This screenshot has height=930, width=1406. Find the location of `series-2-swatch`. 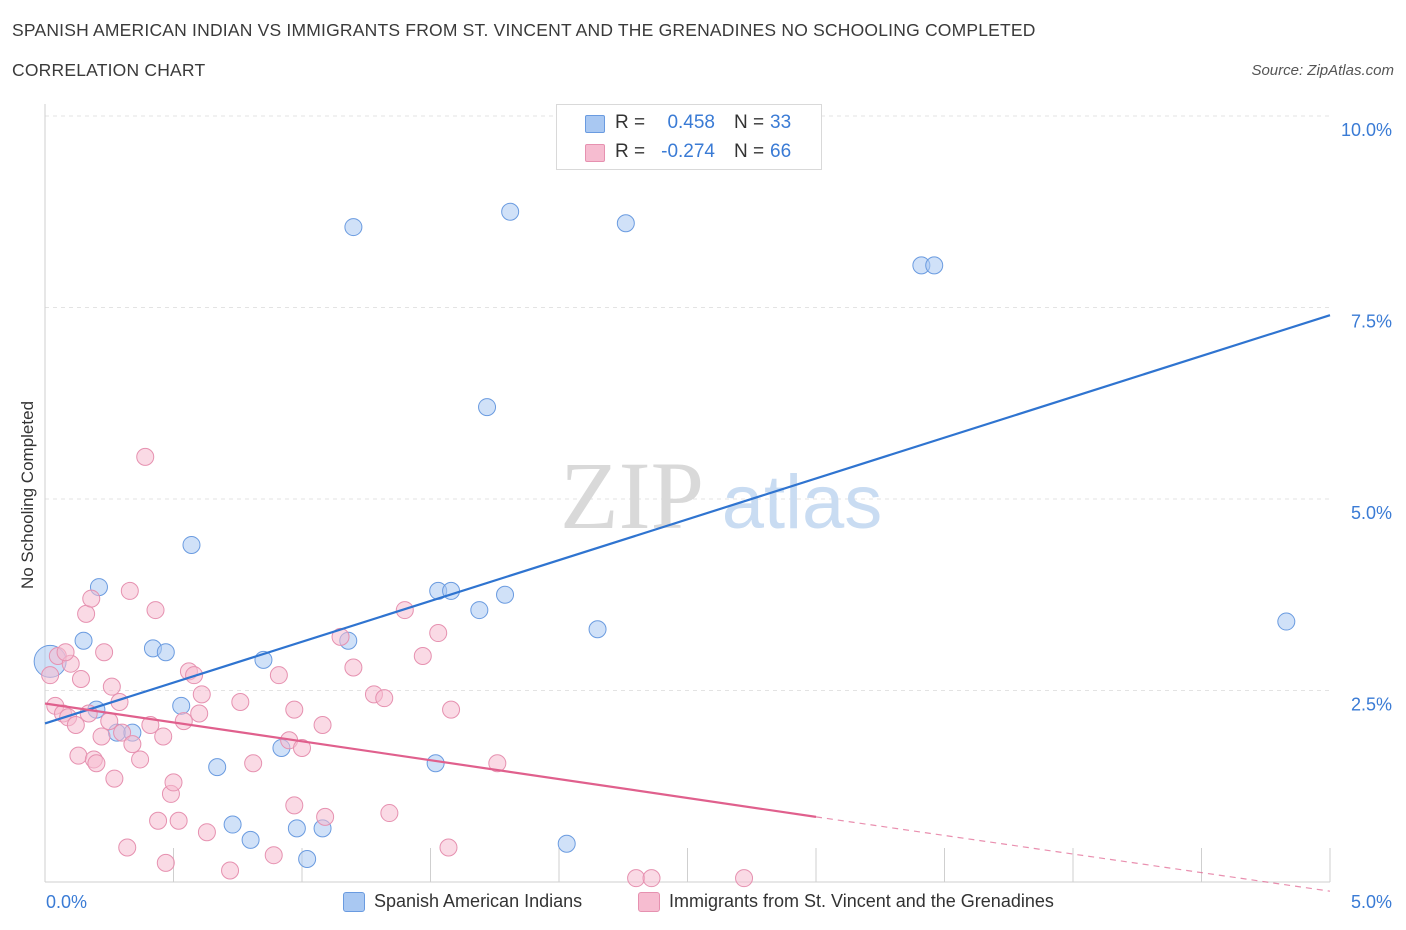

series-2-swatch is located at coordinates (595, 153).